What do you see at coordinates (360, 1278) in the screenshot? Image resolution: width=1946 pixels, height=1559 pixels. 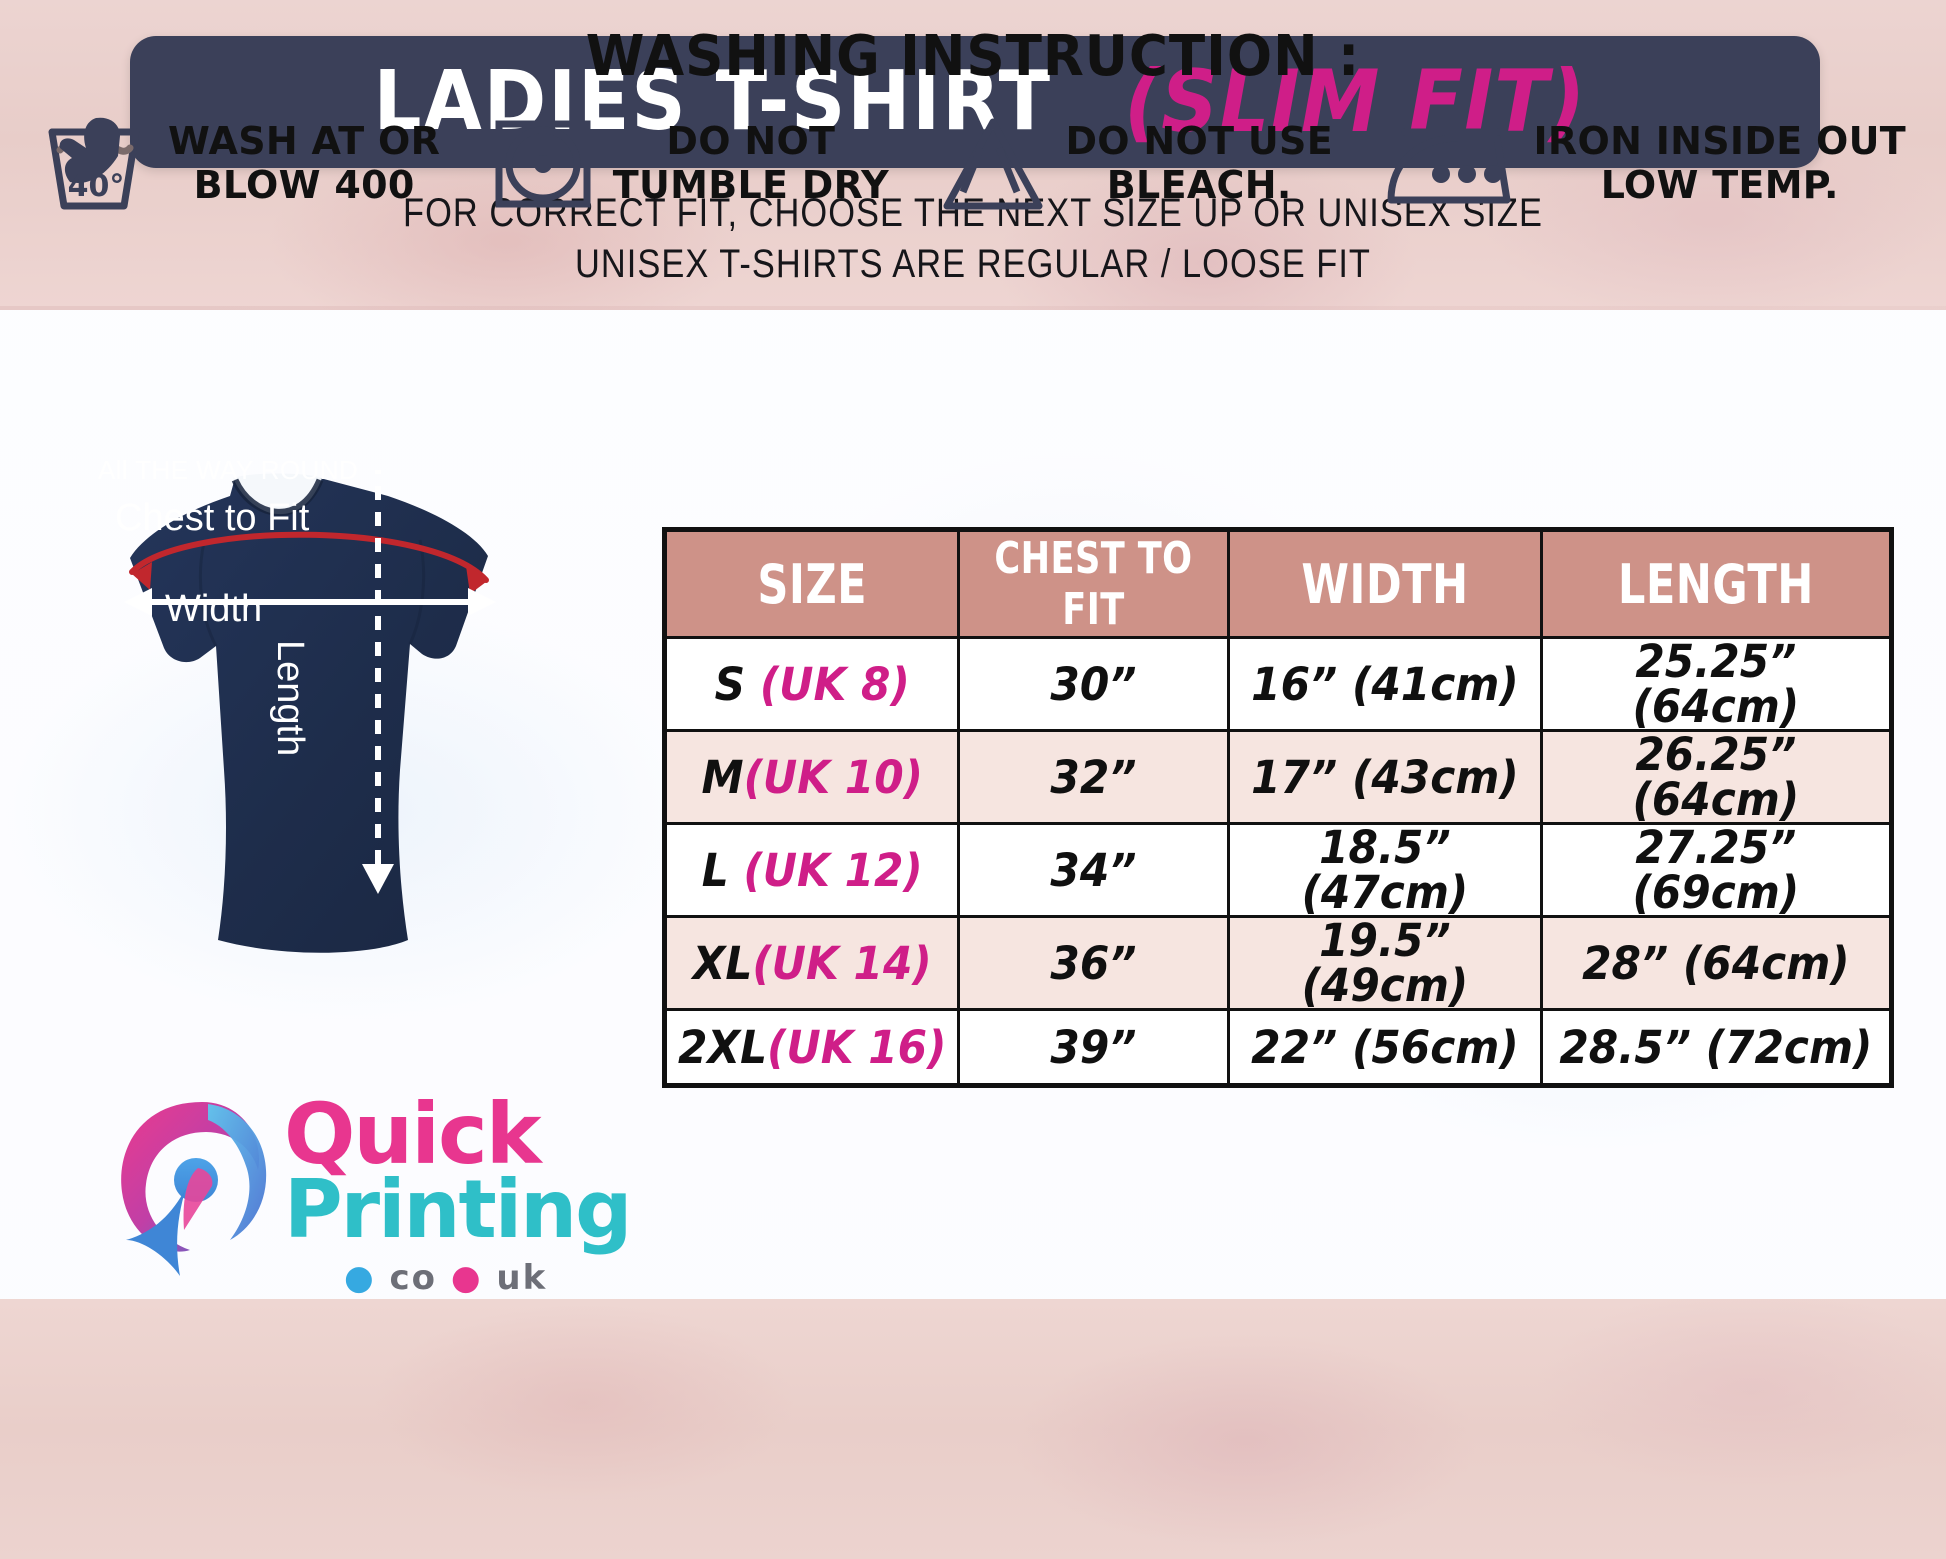 I see `droplet-icon-blue: ●` at bounding box center [360, 1278].